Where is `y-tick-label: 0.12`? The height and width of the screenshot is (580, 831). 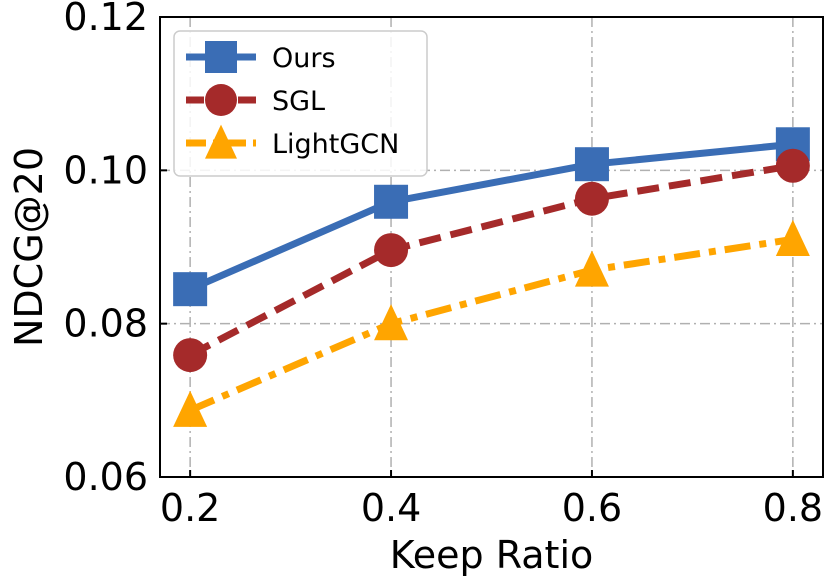
y-tick-label: 0.12 is located at coordinates (105, 19).